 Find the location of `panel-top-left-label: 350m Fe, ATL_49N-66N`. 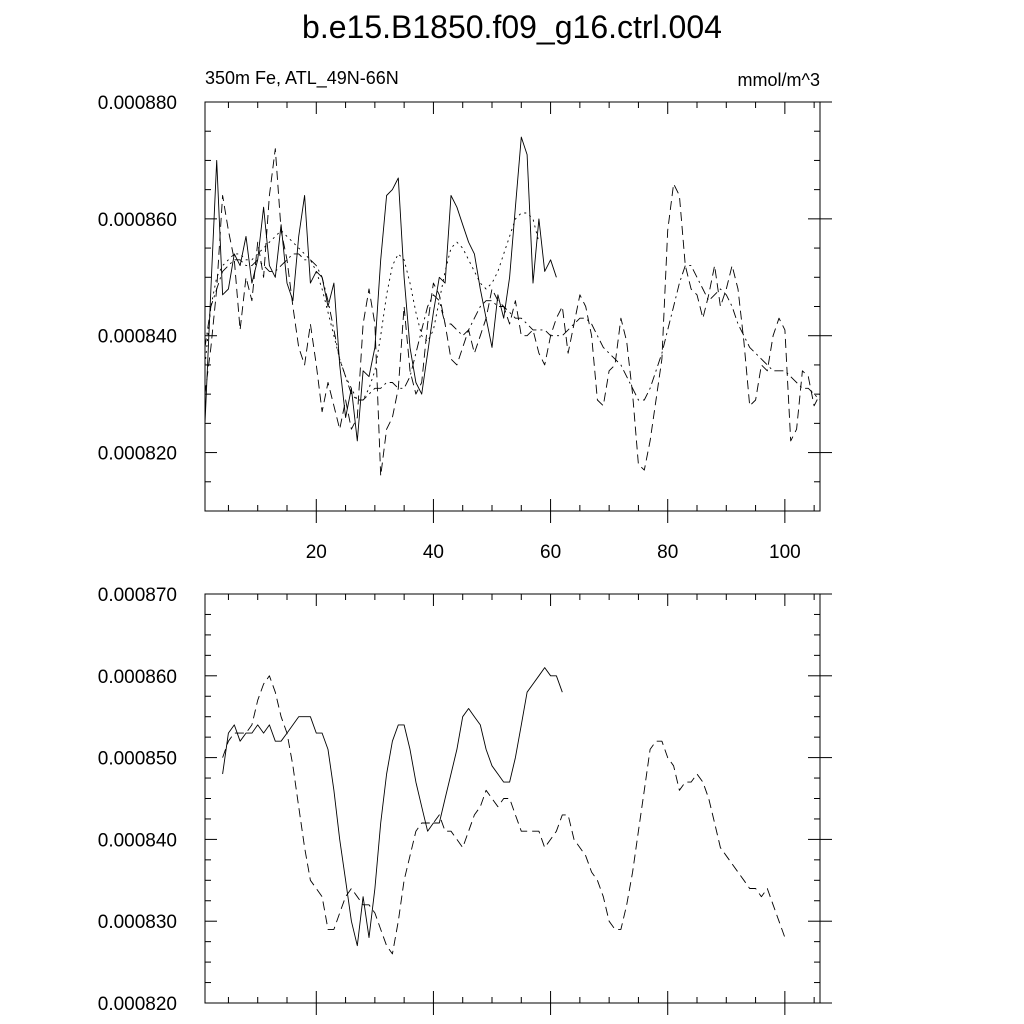

panel-top-left-label: 350m Fe, ATL_49N-66N is located at coordinates (302, 78).